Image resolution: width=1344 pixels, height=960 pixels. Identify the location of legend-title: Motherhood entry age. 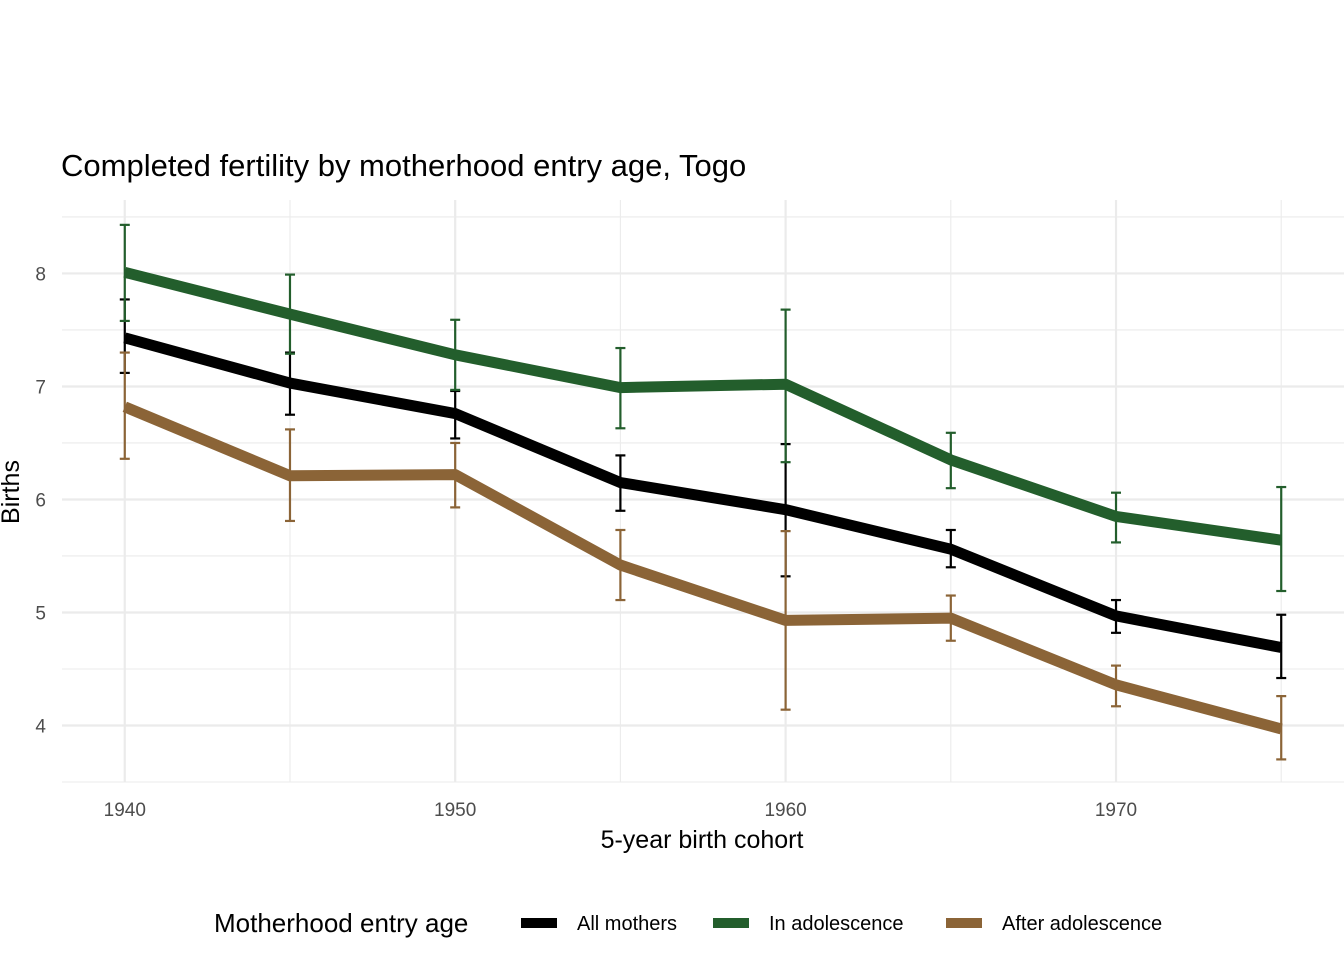
(341, 923).